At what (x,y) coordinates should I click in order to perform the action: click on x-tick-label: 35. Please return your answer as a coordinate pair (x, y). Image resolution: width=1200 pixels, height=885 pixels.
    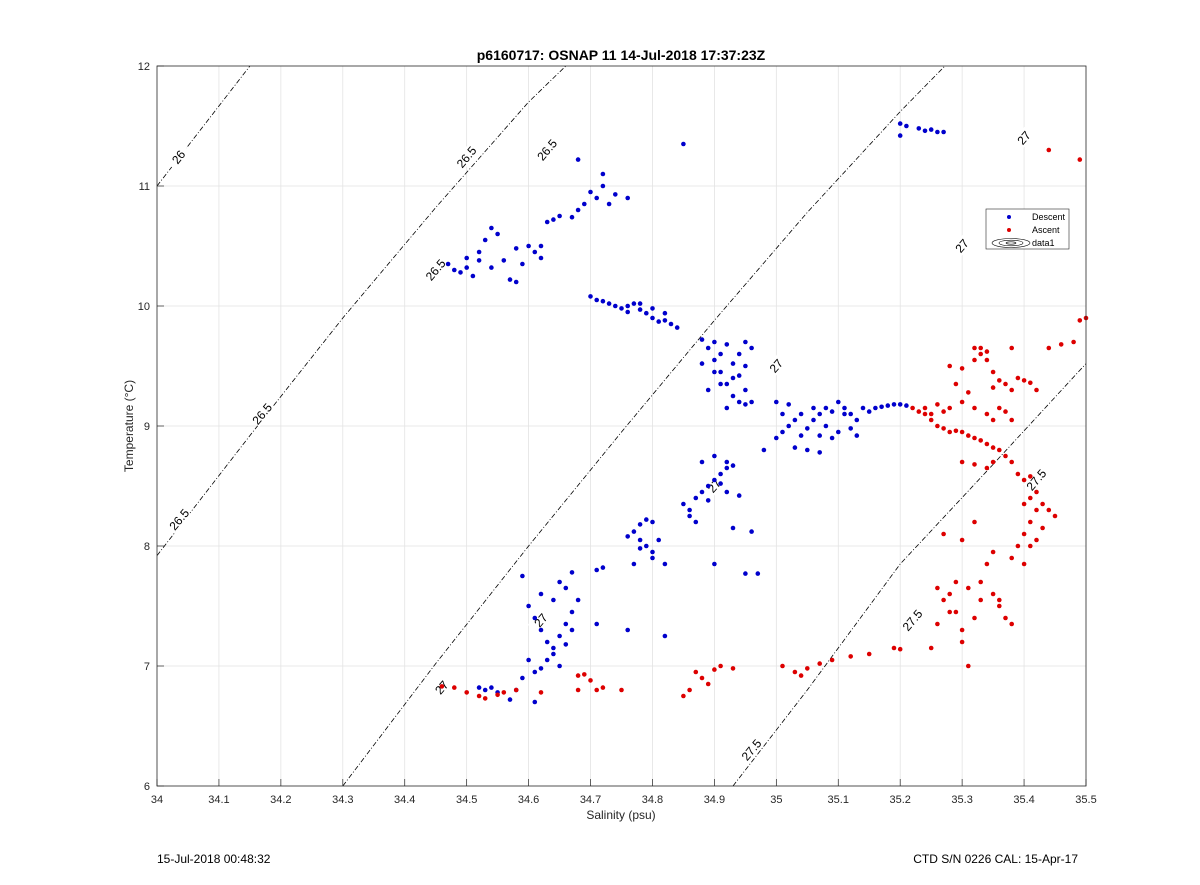
    Looking at the image, I should click on (776, 800).